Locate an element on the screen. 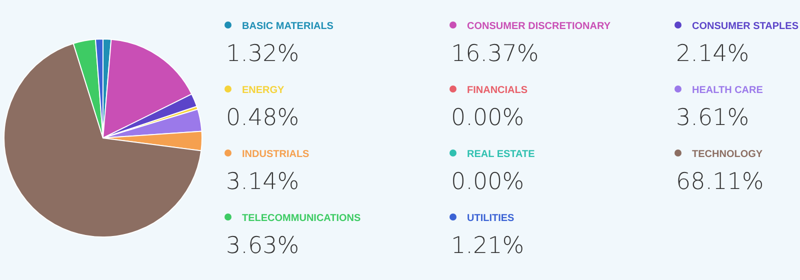  legend-label: TECHNOLOGY is located at coordinates (727, 154).